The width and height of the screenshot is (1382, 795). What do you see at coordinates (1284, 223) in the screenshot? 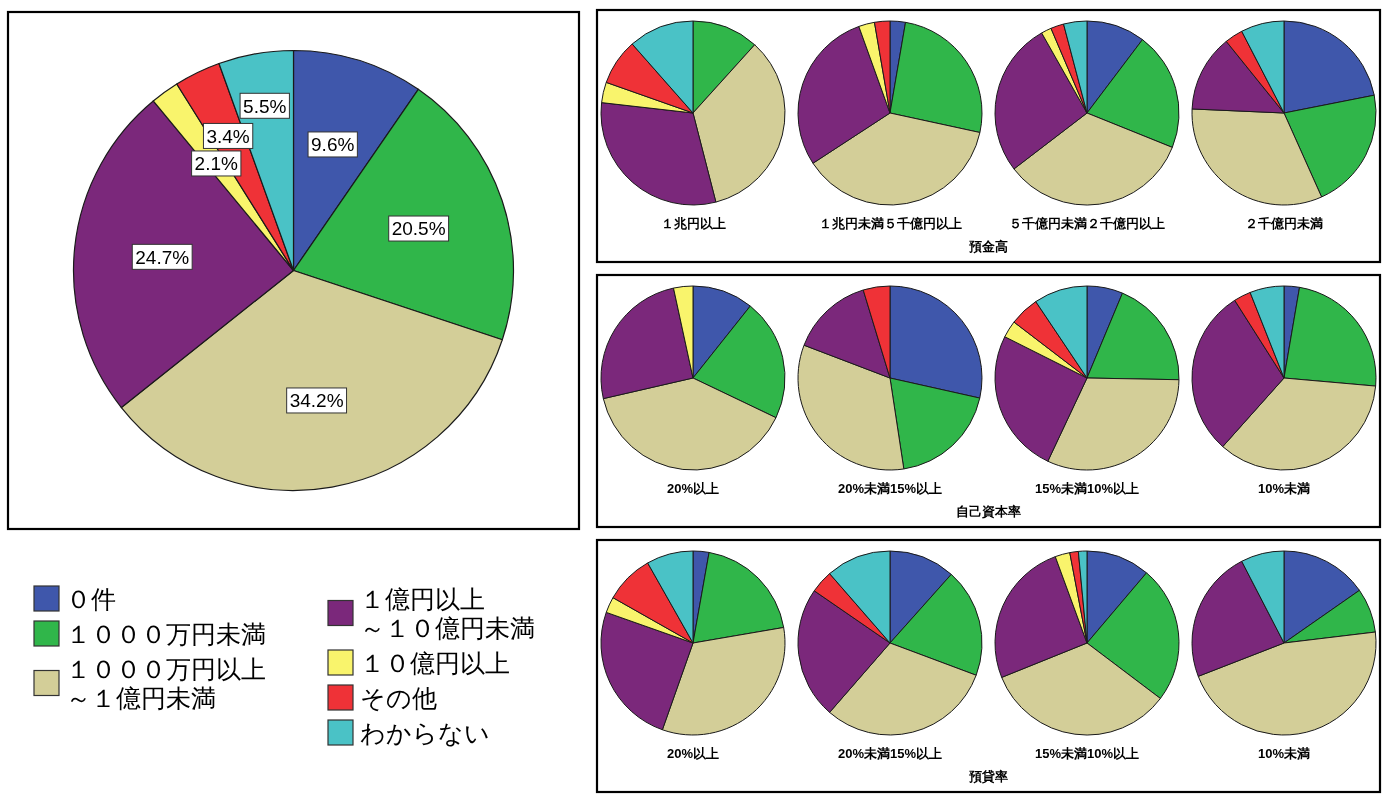
I see `slice-label: ２千億円未満` at bounding box center [1284, 223].